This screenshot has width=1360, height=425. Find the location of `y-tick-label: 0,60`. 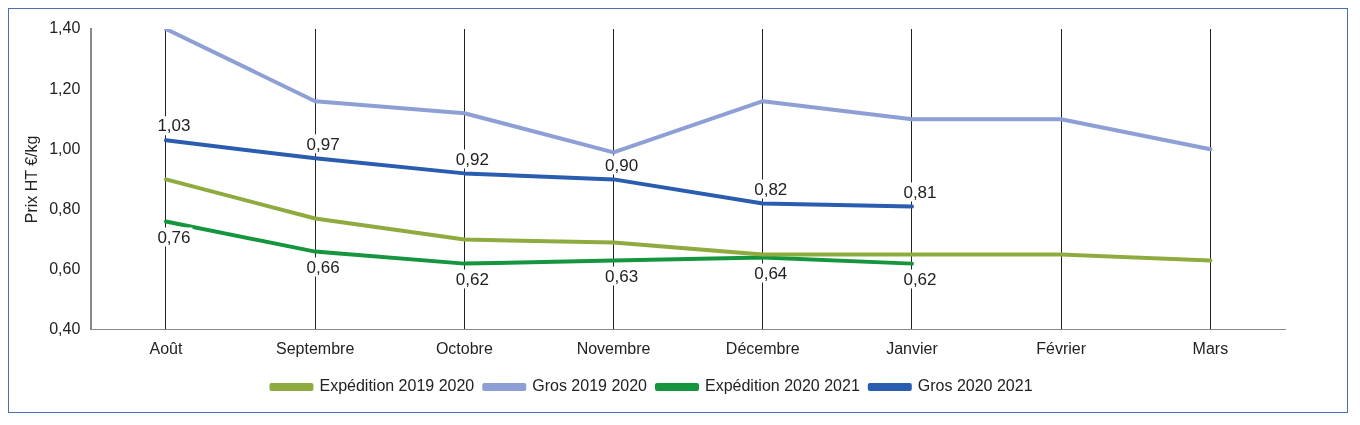

y-tick-label: 0,60 is located at coordinates (65, 269).